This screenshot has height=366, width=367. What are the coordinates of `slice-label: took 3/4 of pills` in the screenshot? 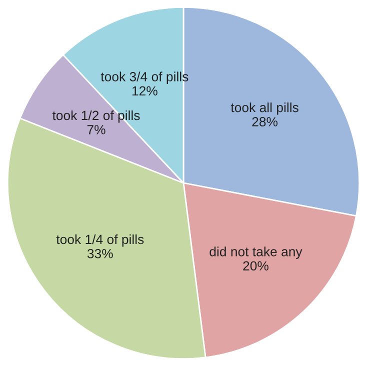 It's located at (144, 78).